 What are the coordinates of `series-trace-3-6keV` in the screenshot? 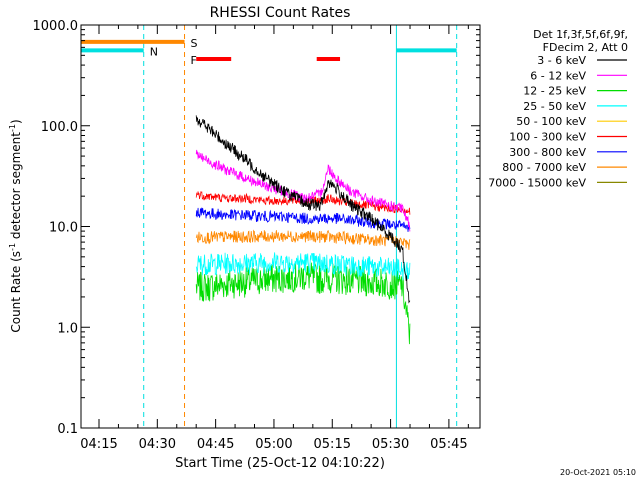 It's located at (303, 209).